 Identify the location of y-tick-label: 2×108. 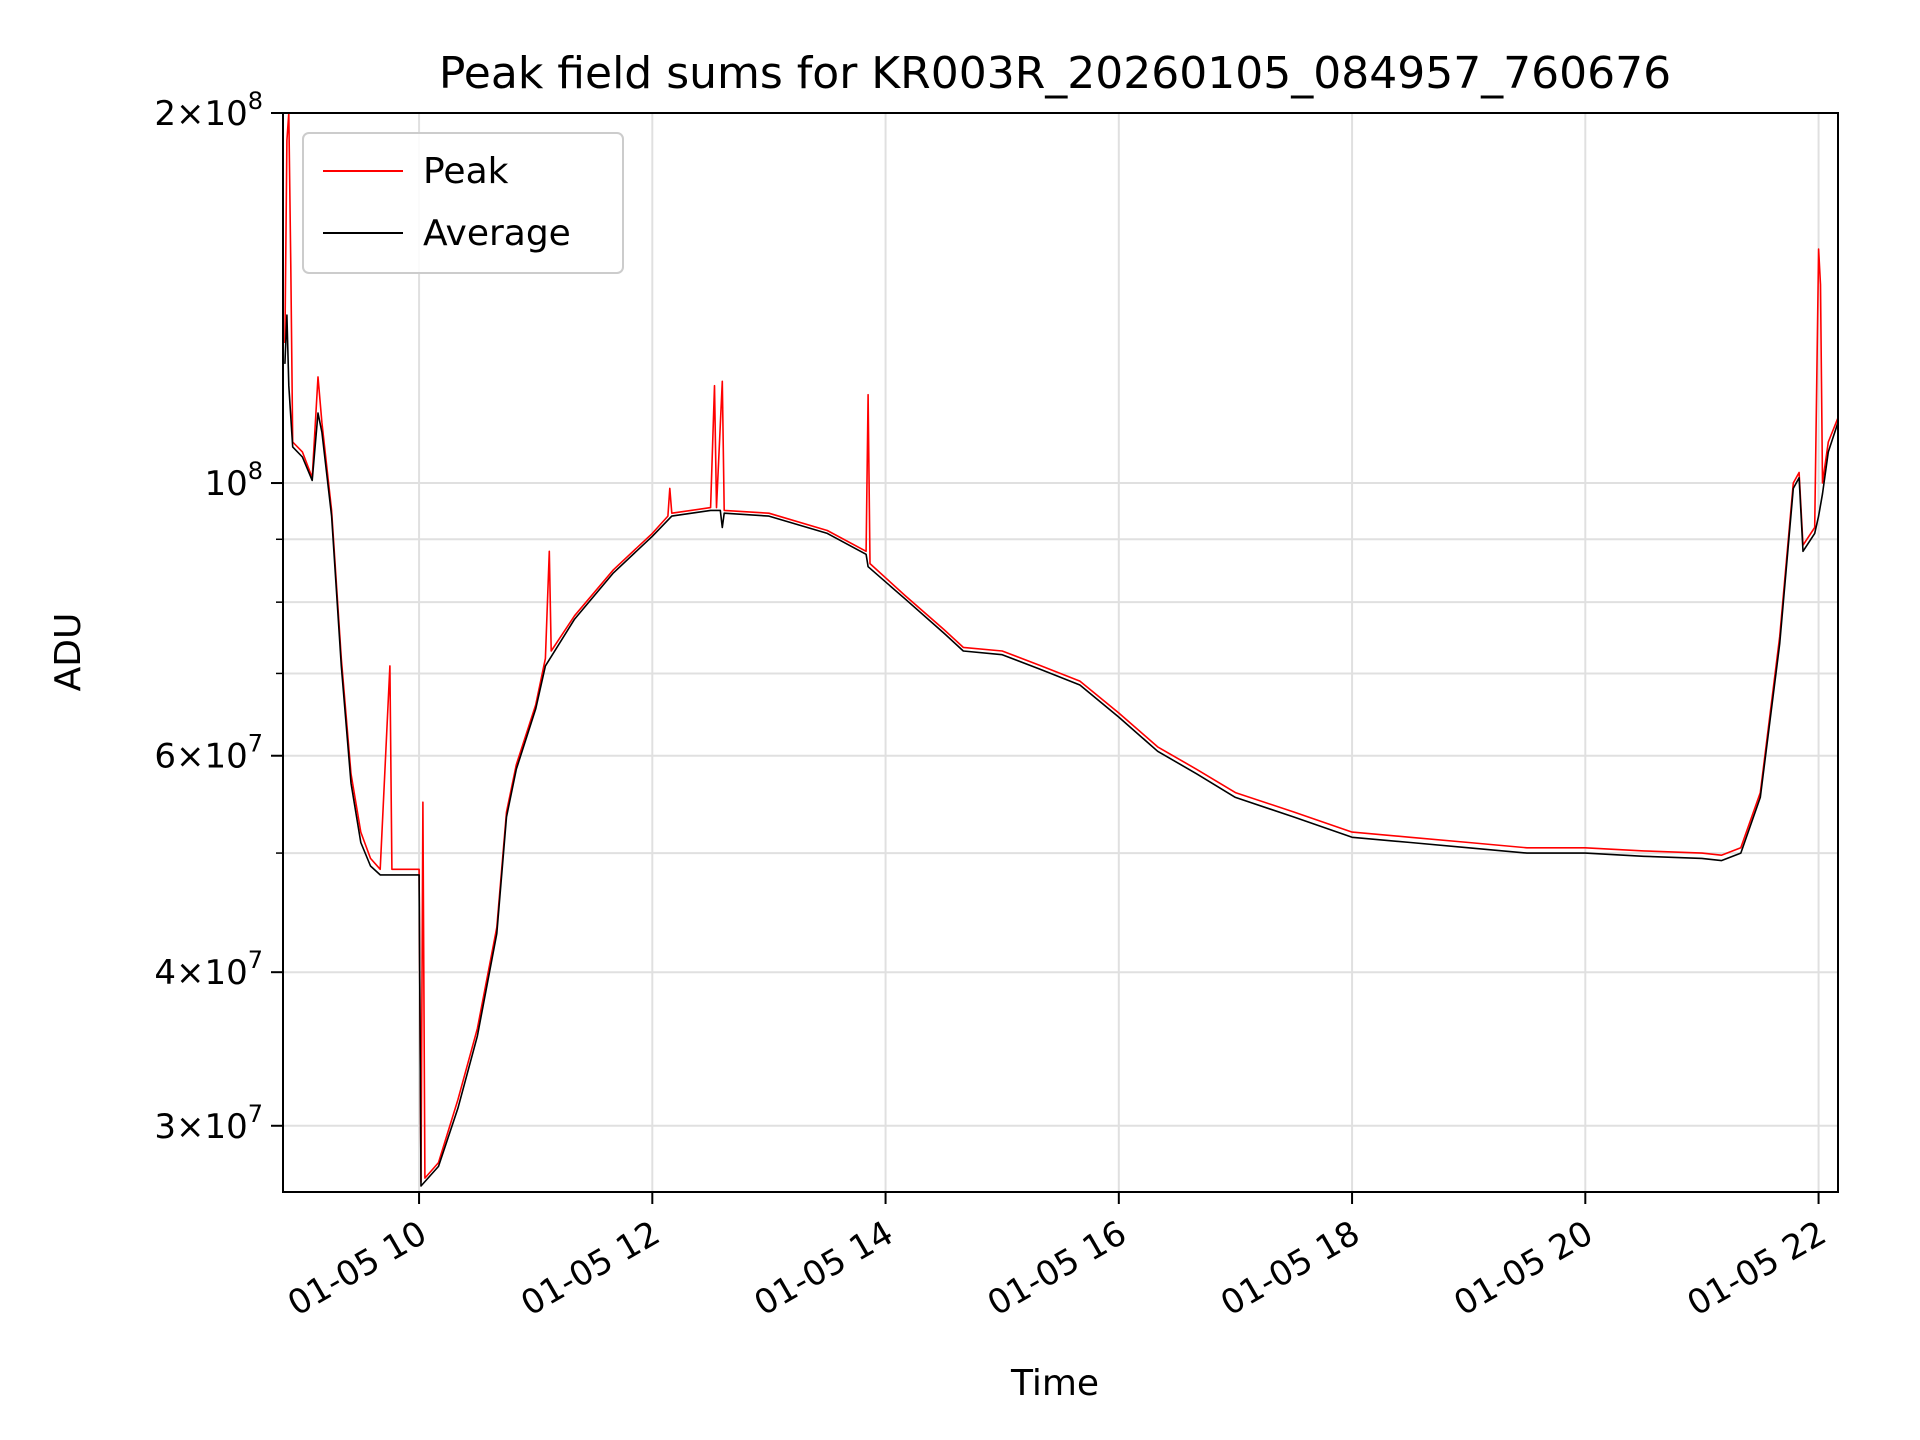
(208, 110).